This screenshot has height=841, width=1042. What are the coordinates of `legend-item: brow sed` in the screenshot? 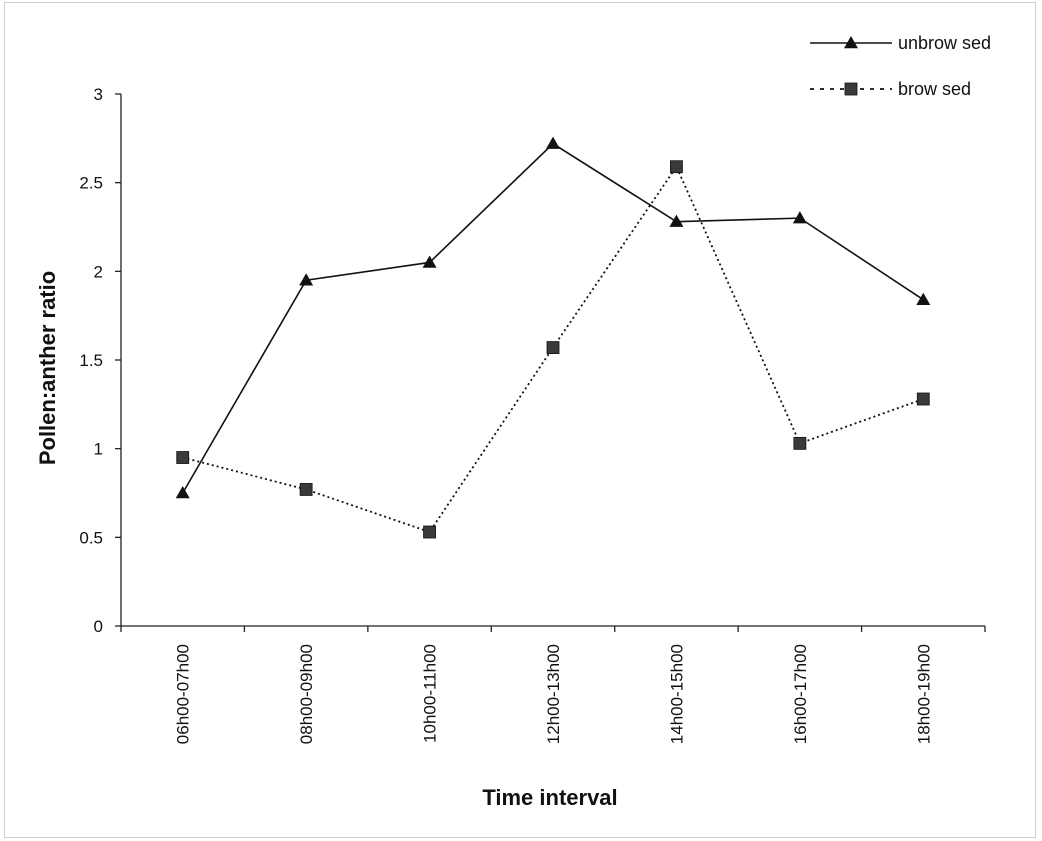 It's located at (890, 89).